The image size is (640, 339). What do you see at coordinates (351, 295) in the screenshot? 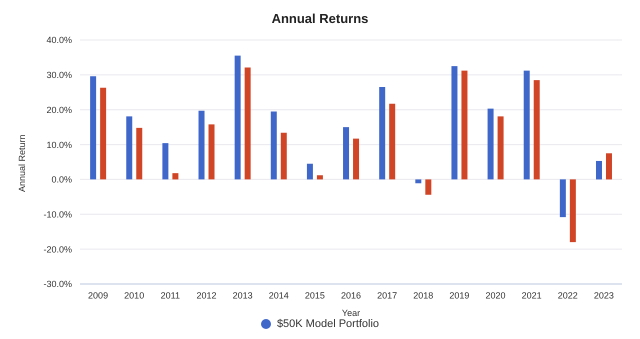
I see `x-tick-label: 2016` at bounding box center [351, 295].